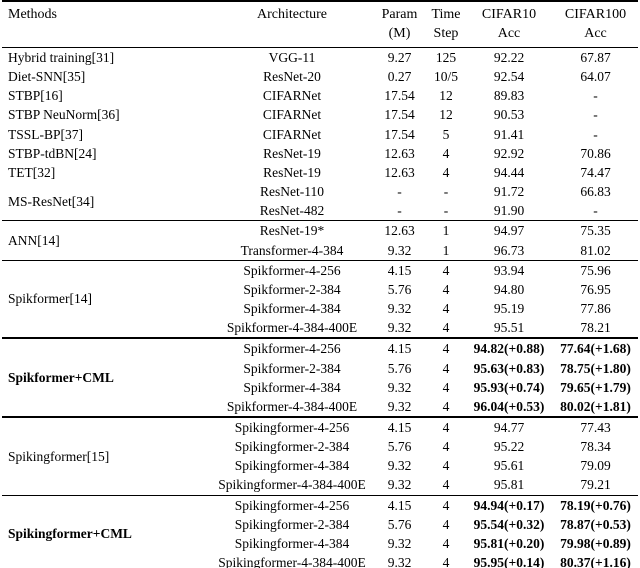 The width and height of the screenshot is (640, 568). I want to click on method-cell: STBP-tdBN[24], so click(52, 153).